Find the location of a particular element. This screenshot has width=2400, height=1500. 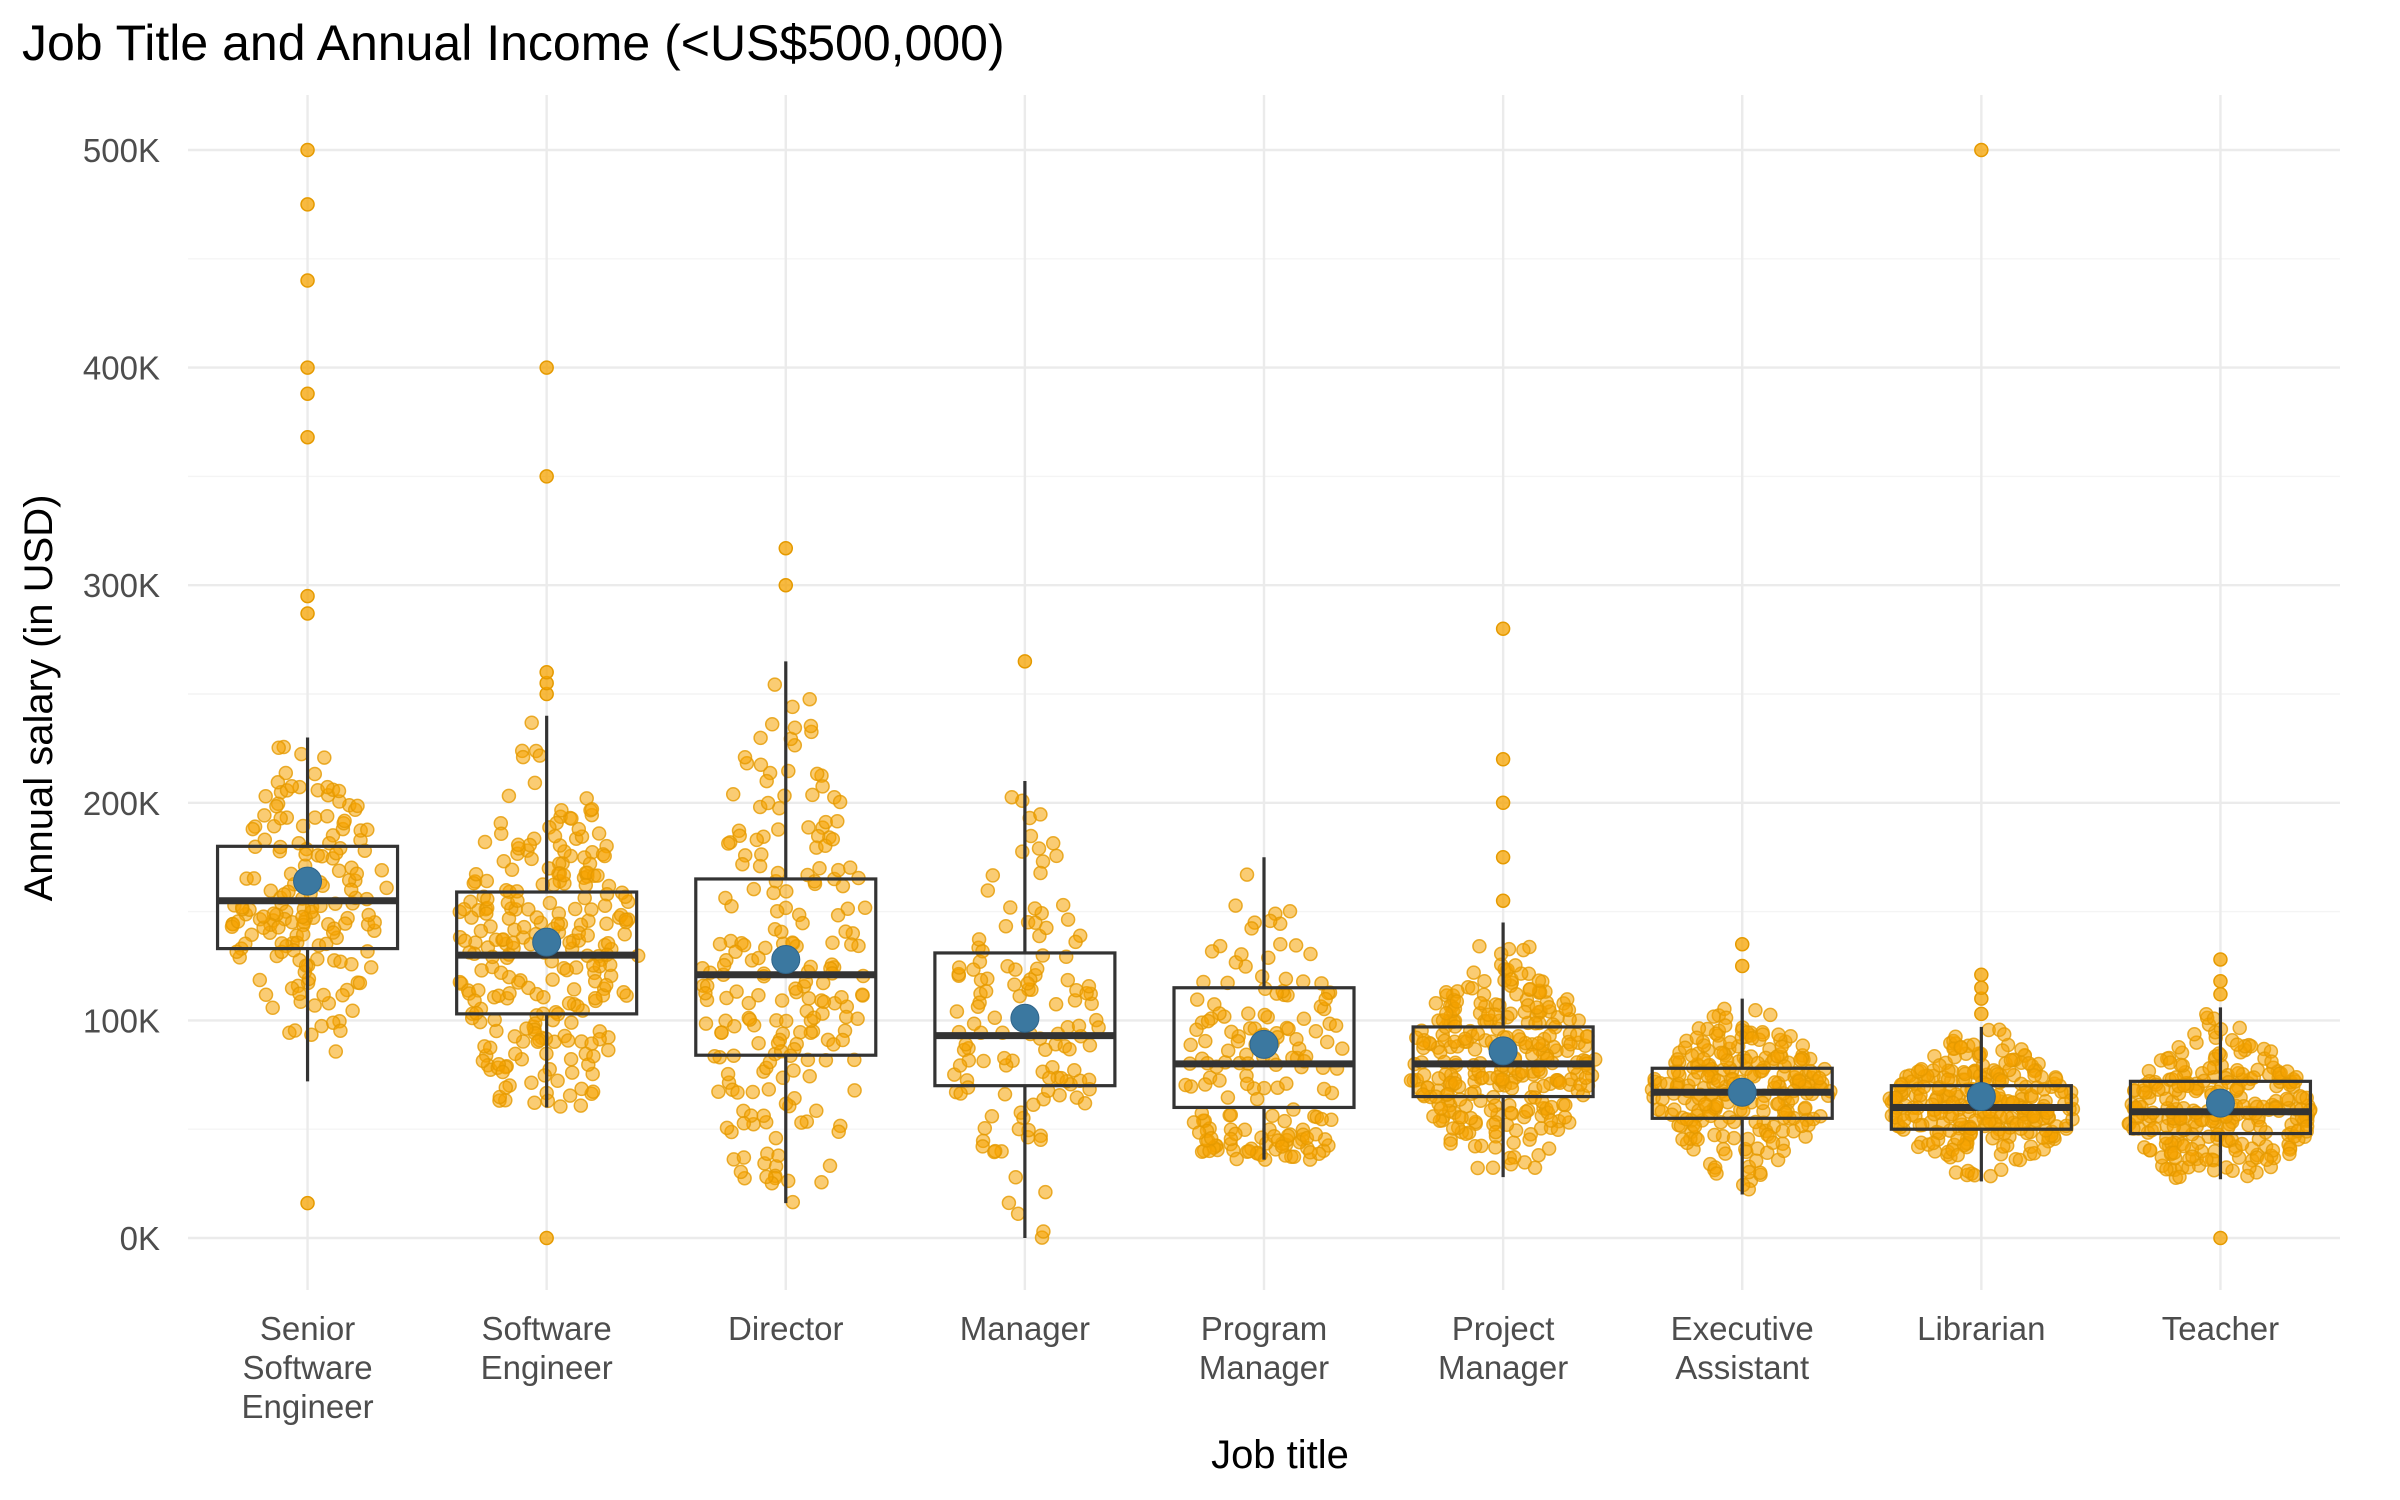

box-group is located at coordinates (1264, 1012).